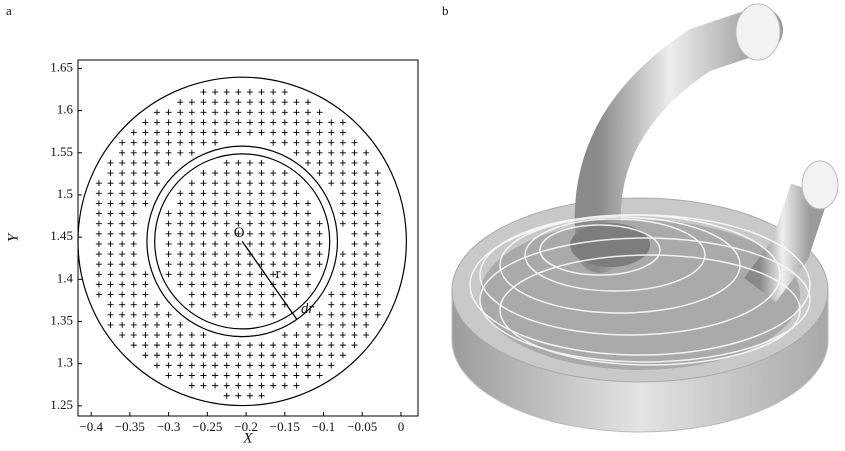  I want to click on circle, so click(242, 241).